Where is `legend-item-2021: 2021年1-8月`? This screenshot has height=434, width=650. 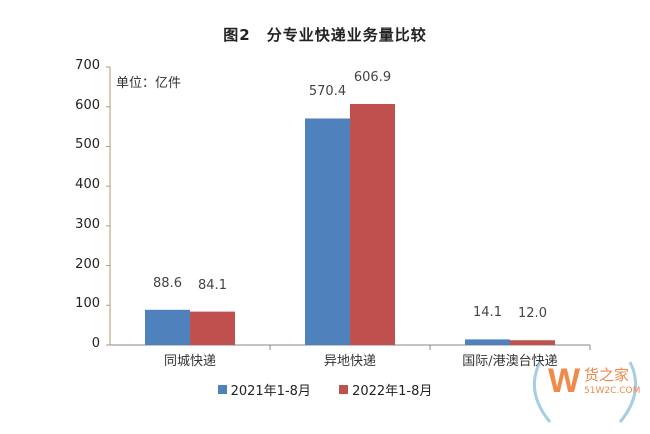
legend-item-2021: 2021年1-8月 is located at coordinates (264, 389).